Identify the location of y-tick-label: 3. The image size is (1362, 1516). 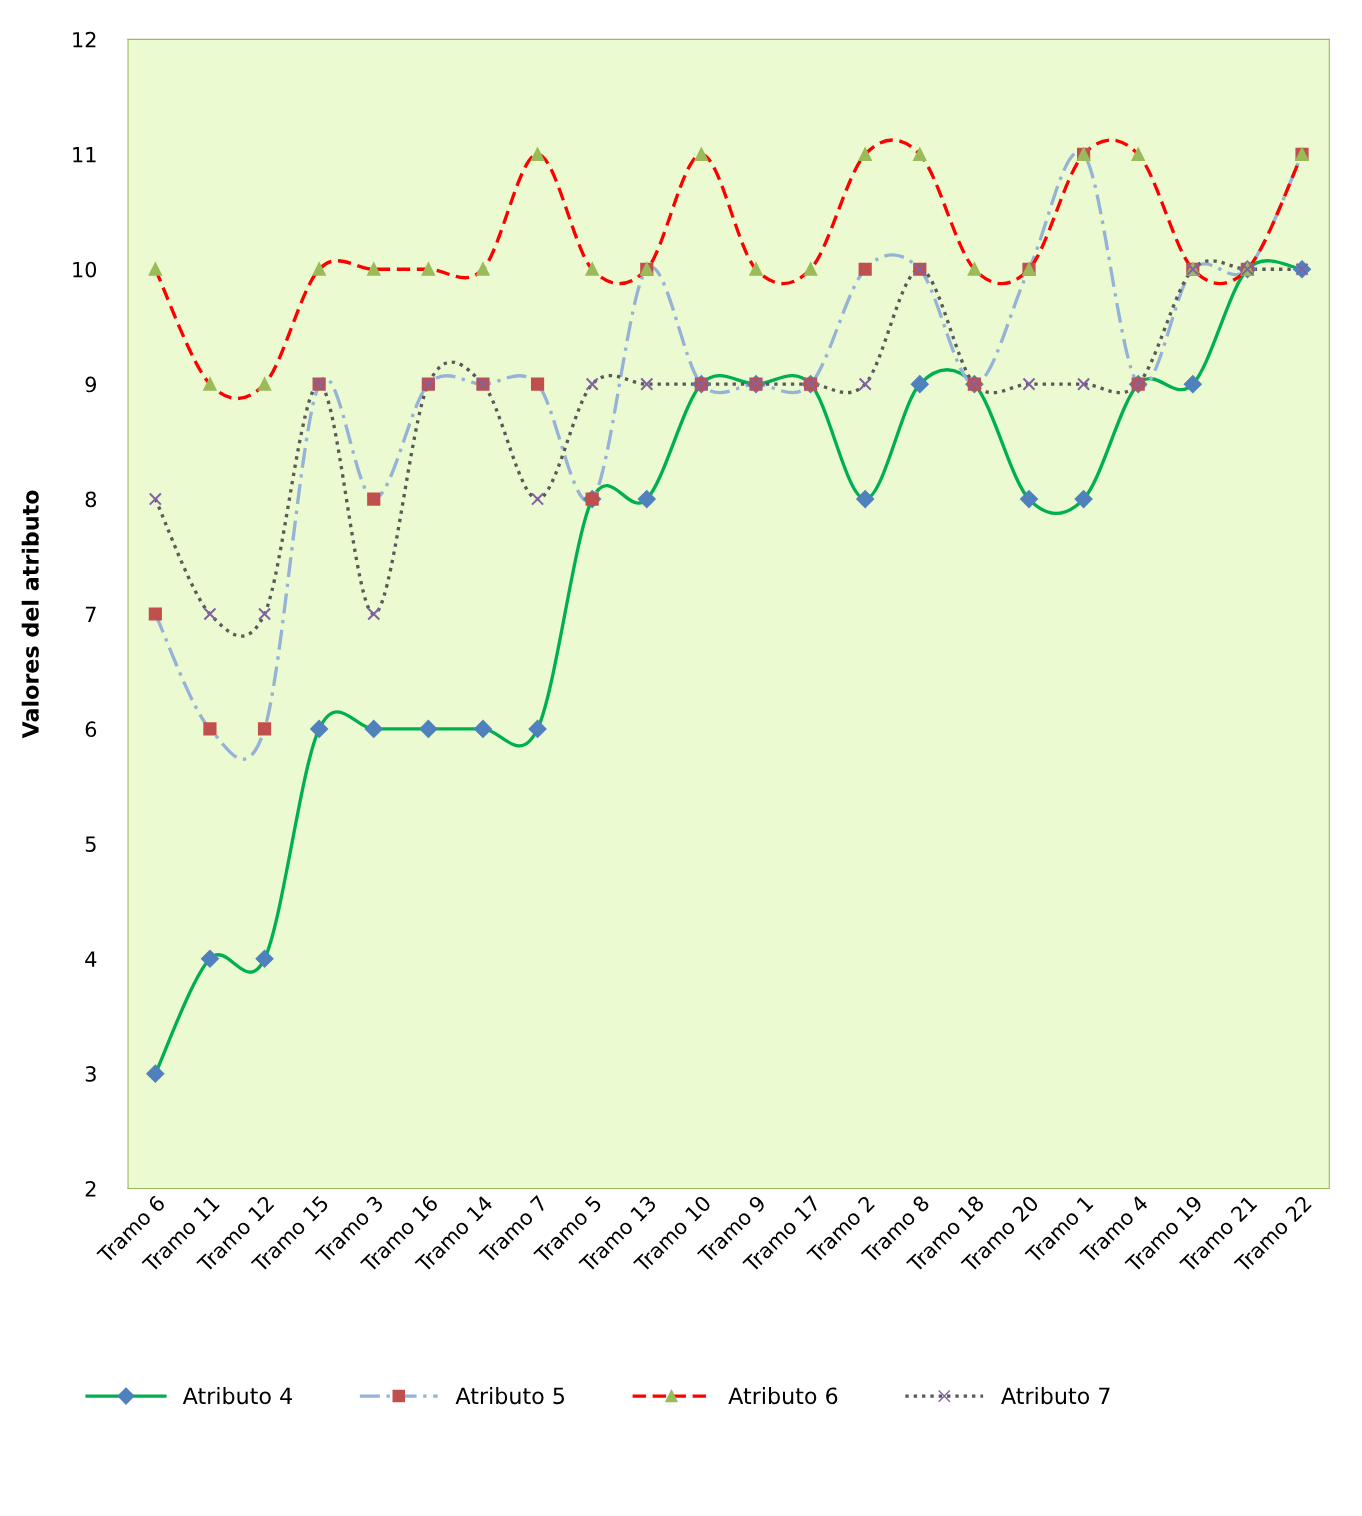
(90, 1074).